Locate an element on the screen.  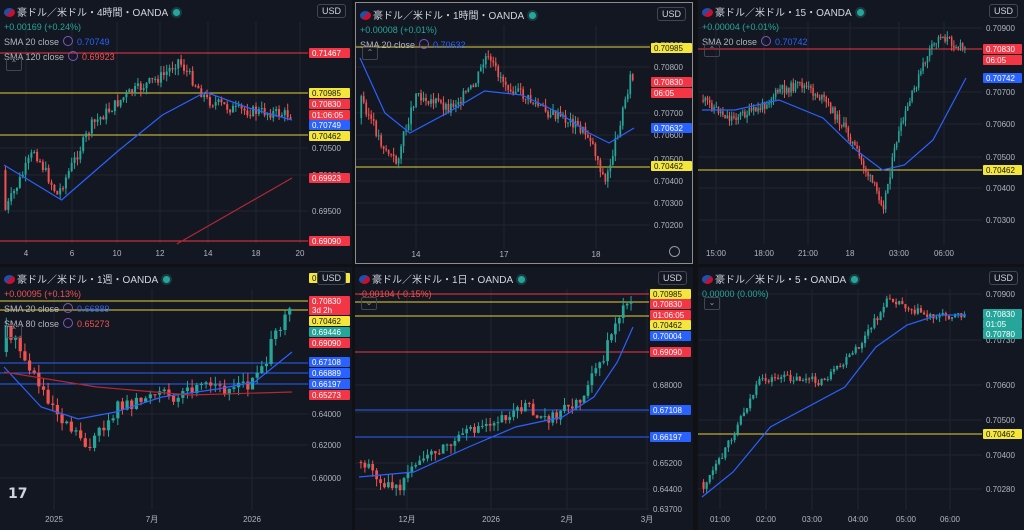
symbol-title: 豪ドル／米ドル・5・OANDA is located at coordinates (781, 280).